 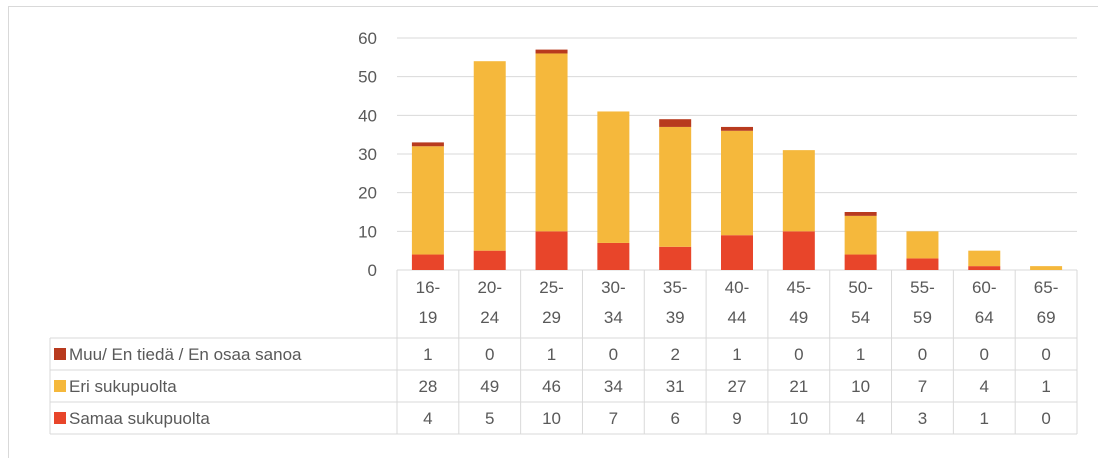 I want to click on category-label-line2: 49, so click(x=798, y=317).